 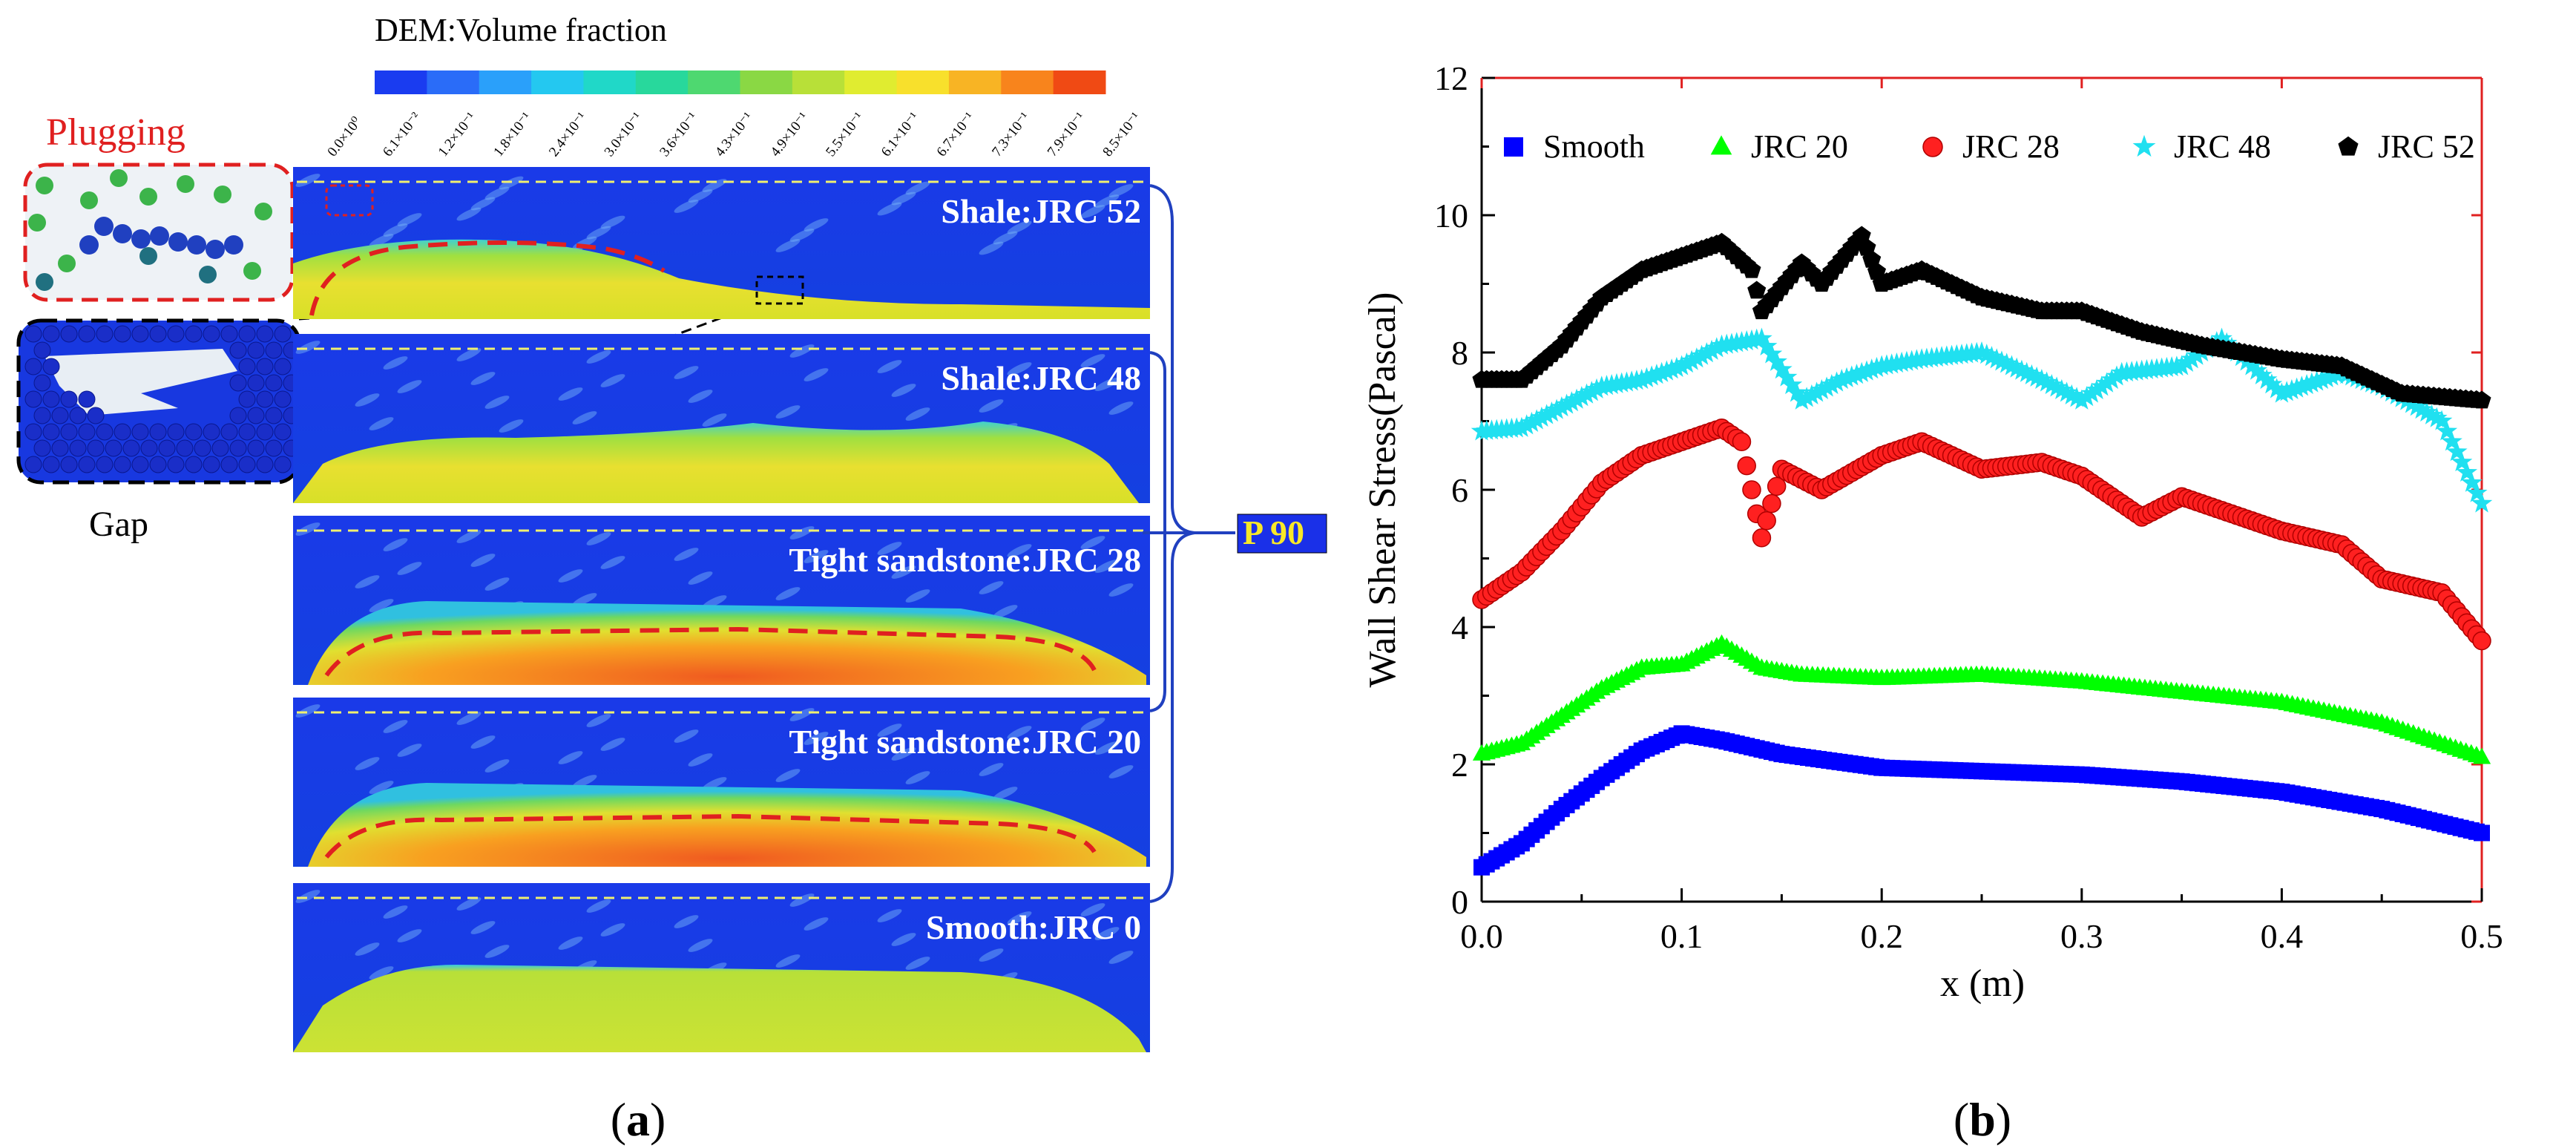 What do you see at coordinates (1459, 902) in the screenshot?
I see `y-tick-label: 0` at bounding box center [1459, 902].